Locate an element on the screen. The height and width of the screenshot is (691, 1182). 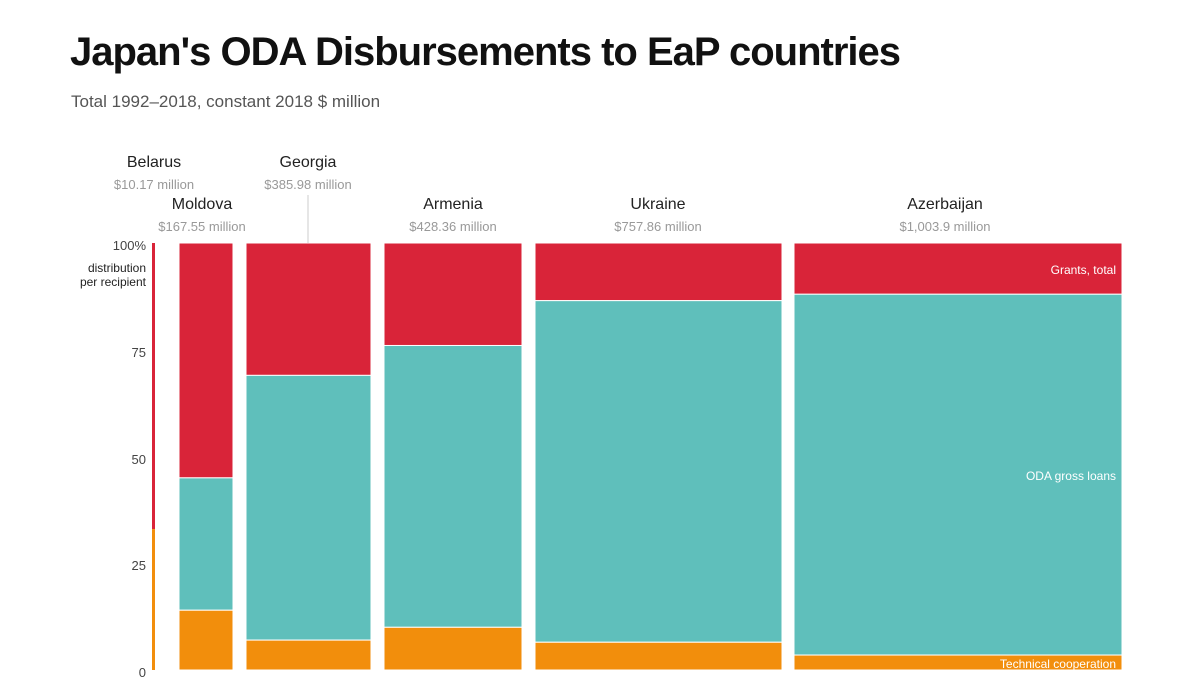
bar-belarus-grants is located at coordinates (153, 386).